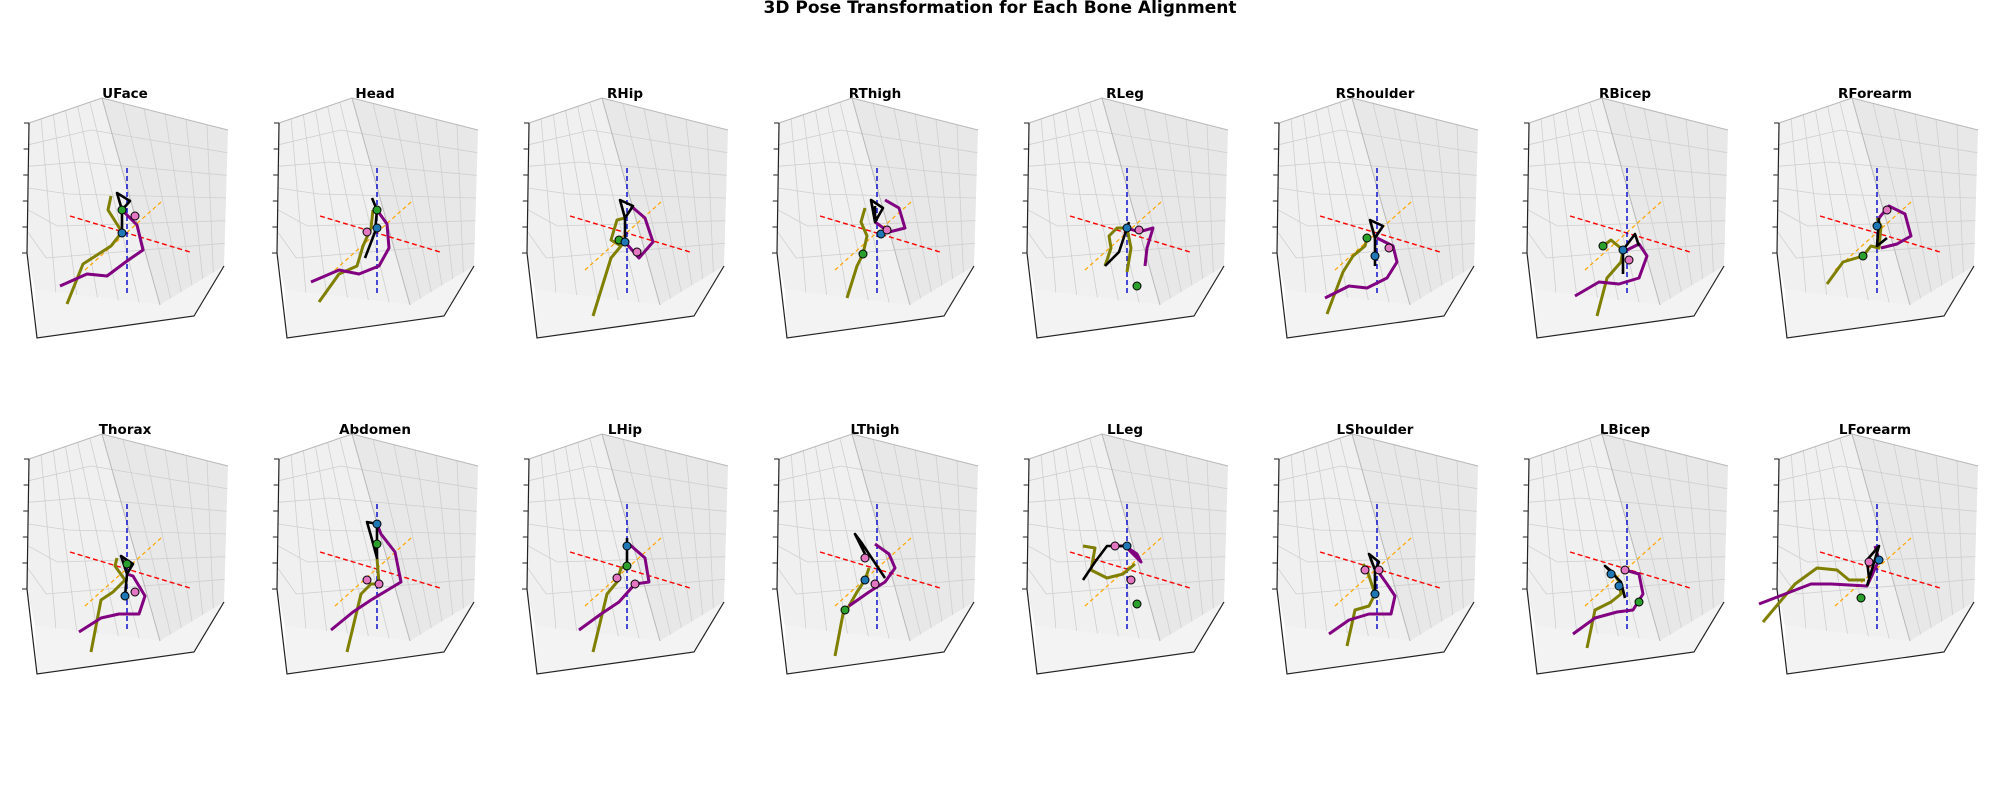 The height and width of the screenshot is (800, 2000). I want to click on torso, so click(1631, 253).